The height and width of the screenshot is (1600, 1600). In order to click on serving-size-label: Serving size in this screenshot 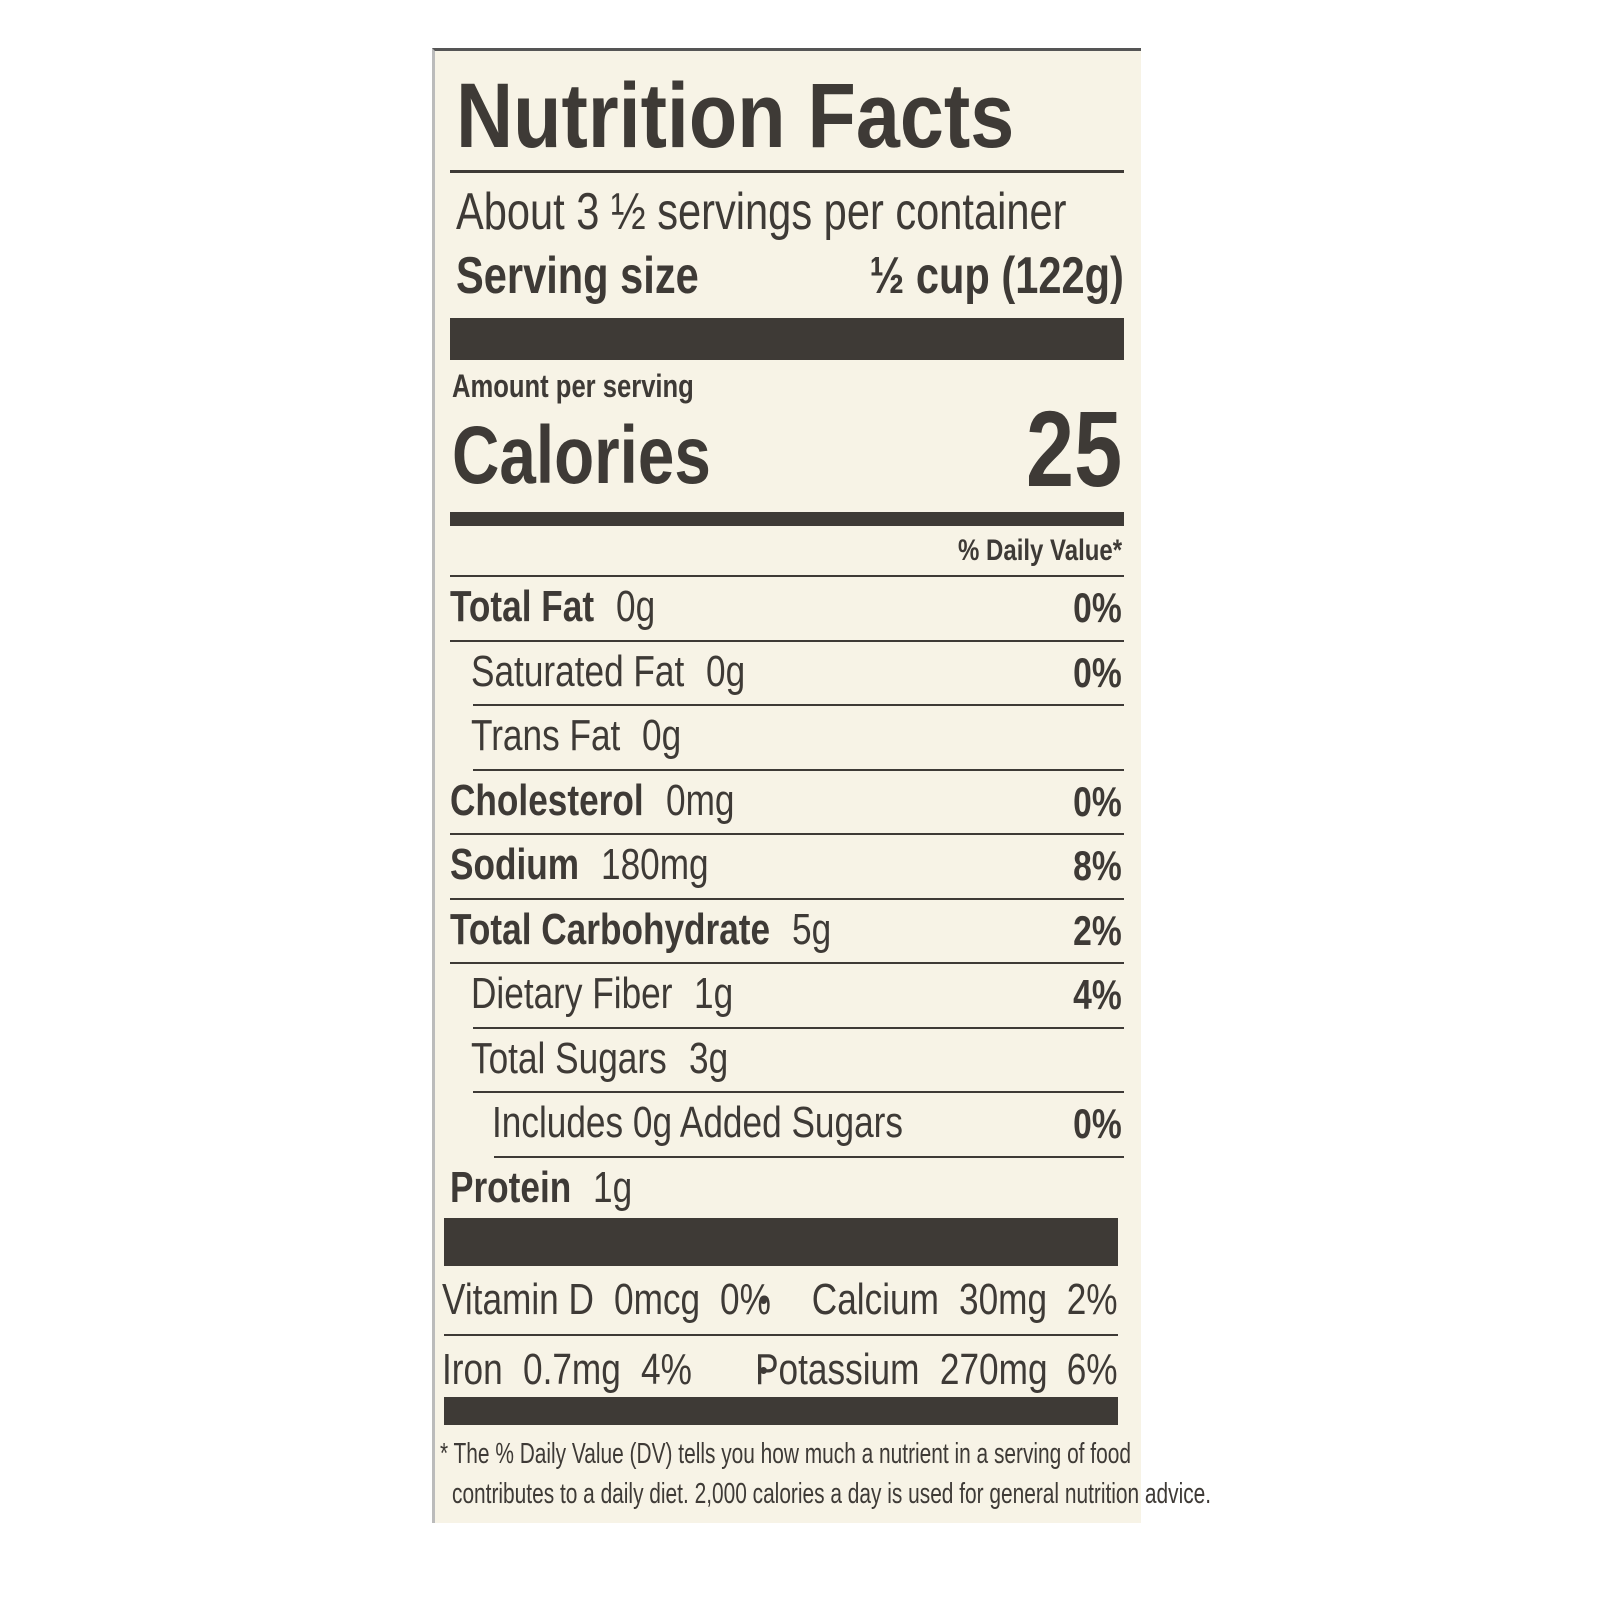, I will do `click(577, 276)`.